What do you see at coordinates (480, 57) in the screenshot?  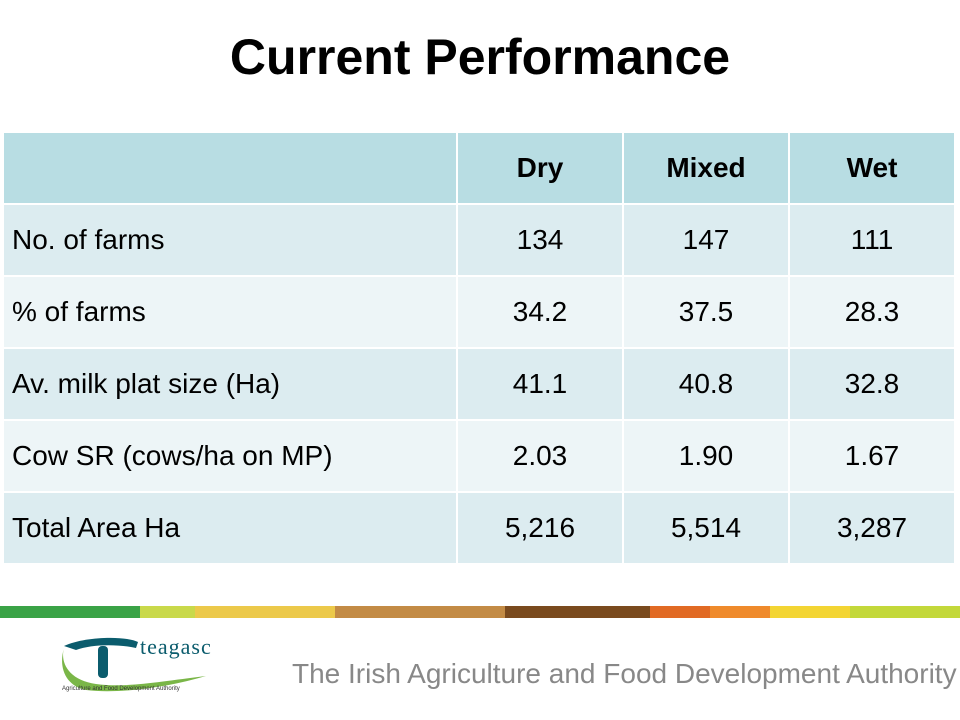 I see `slide-title: Current Performance` at bounding box center [480, 57].